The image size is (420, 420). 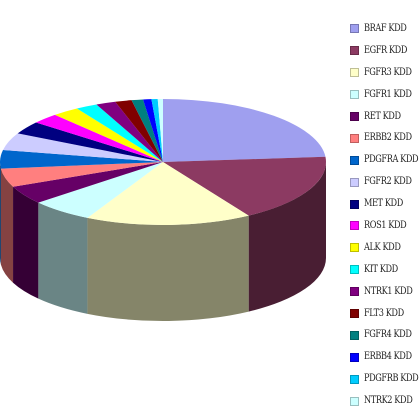 What do you see at coordinates (381, 269) in the screenshot?
I see `legend-label: KIT KDD` at bounding box center [381, 269].